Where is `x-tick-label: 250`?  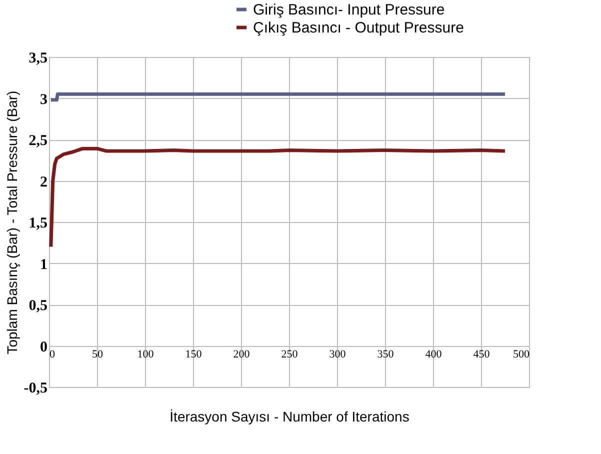
x-tick-label: 250 is located at coordinates (289, 354).